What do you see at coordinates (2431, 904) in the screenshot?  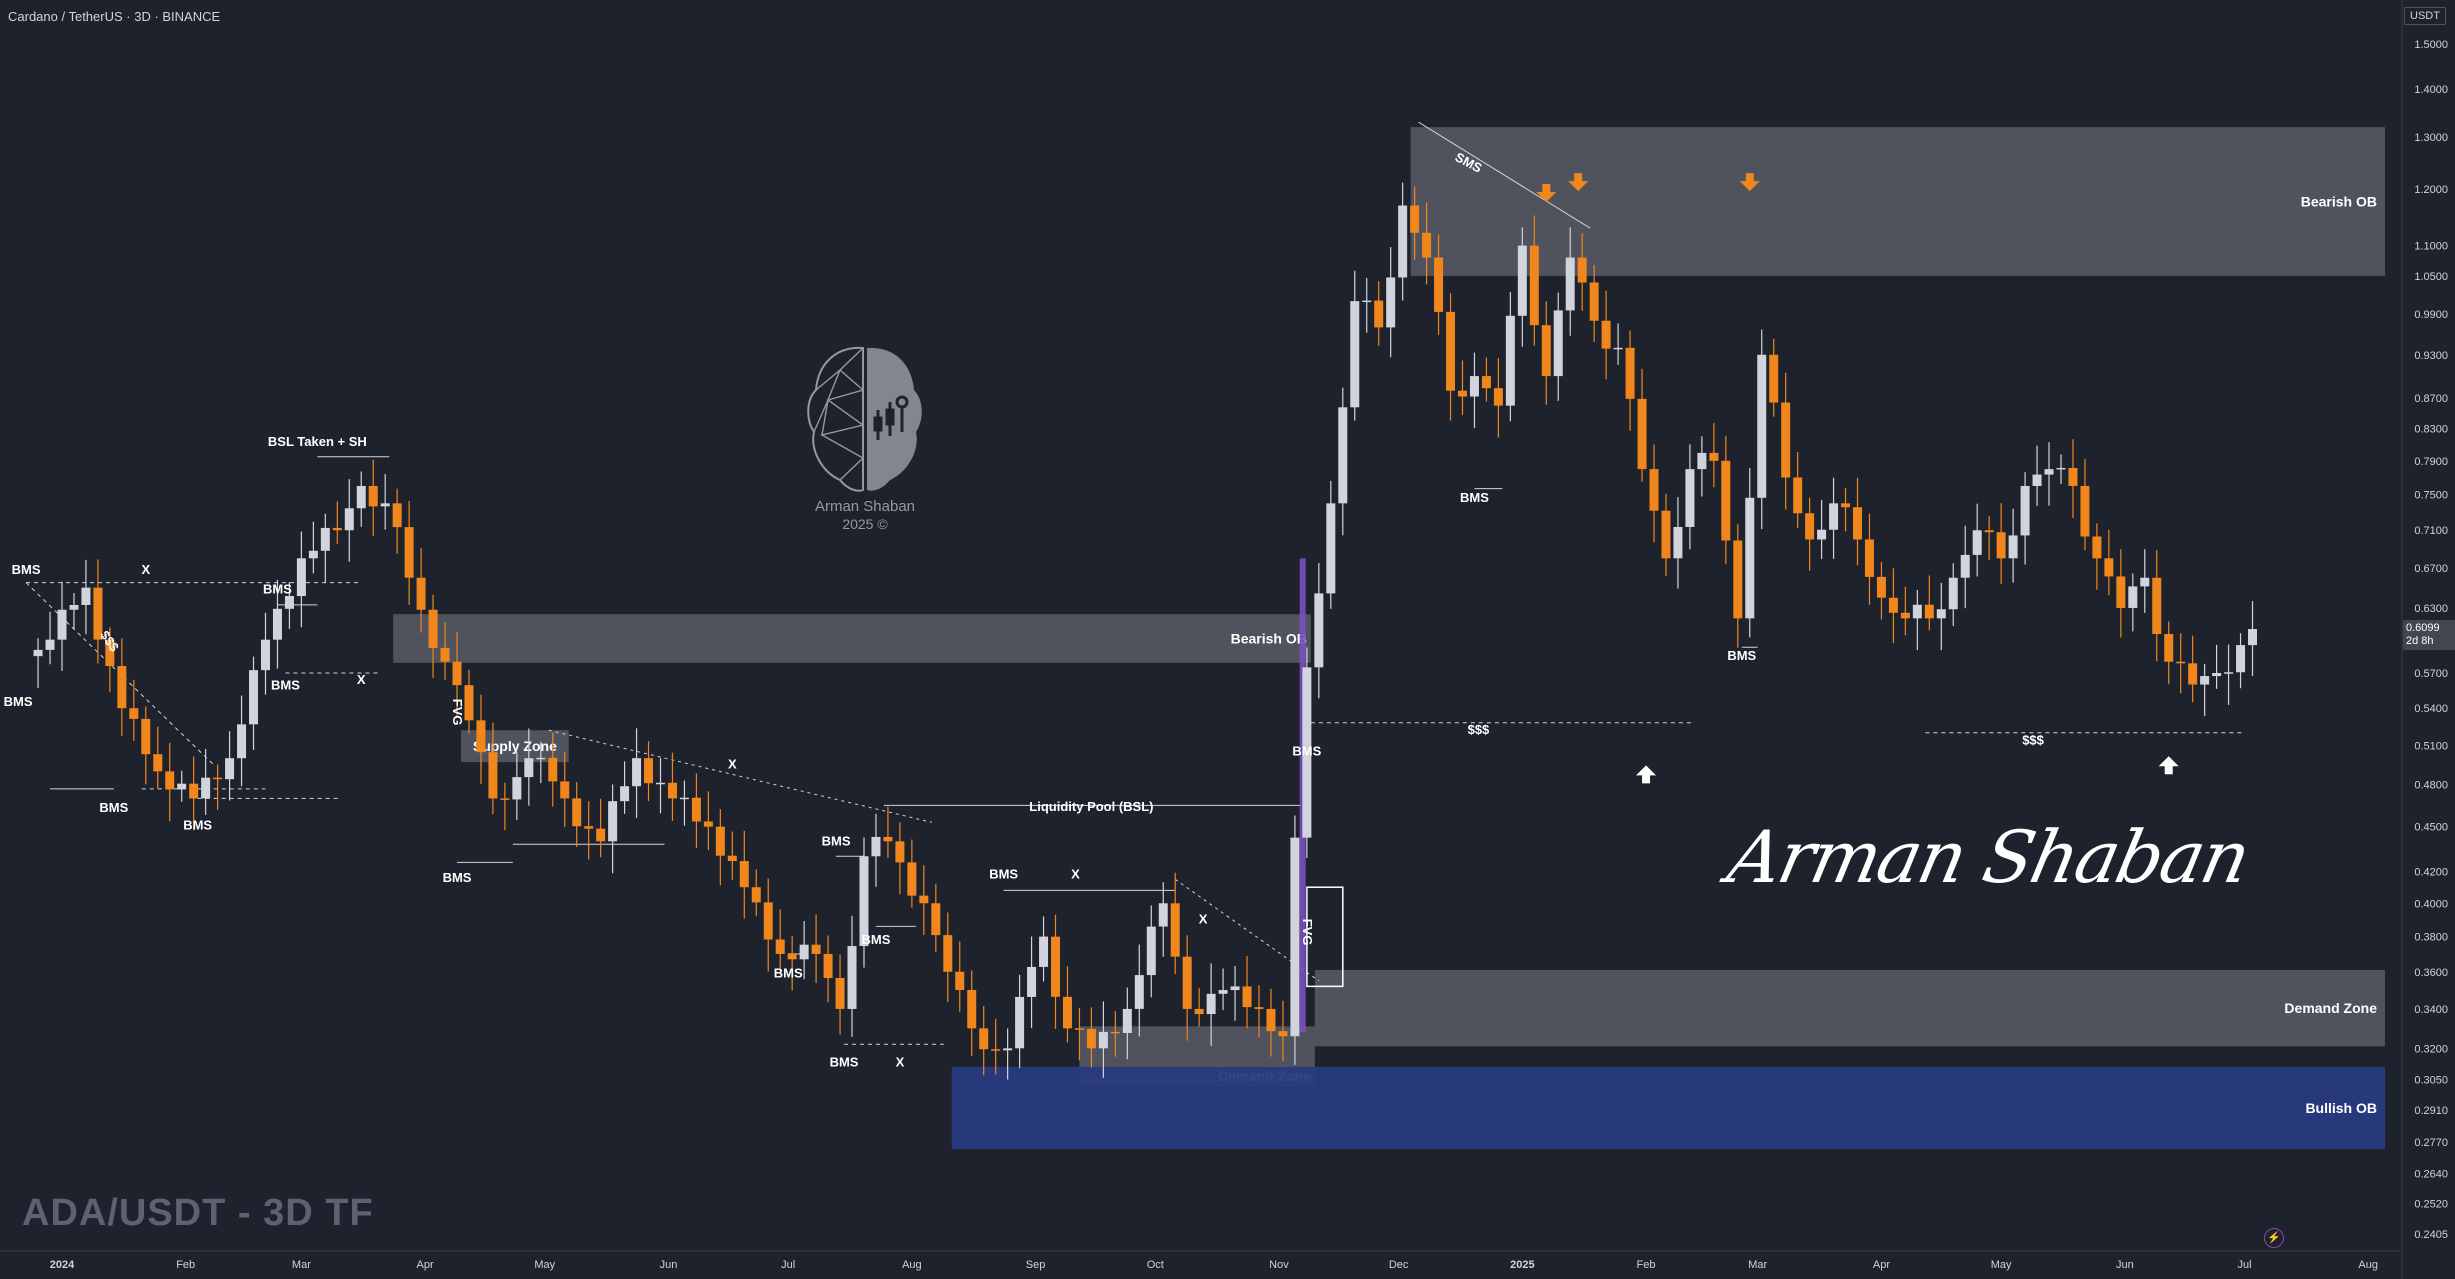 I see `price-tick-label: 0.4000` at bounding box center [2431, 904].